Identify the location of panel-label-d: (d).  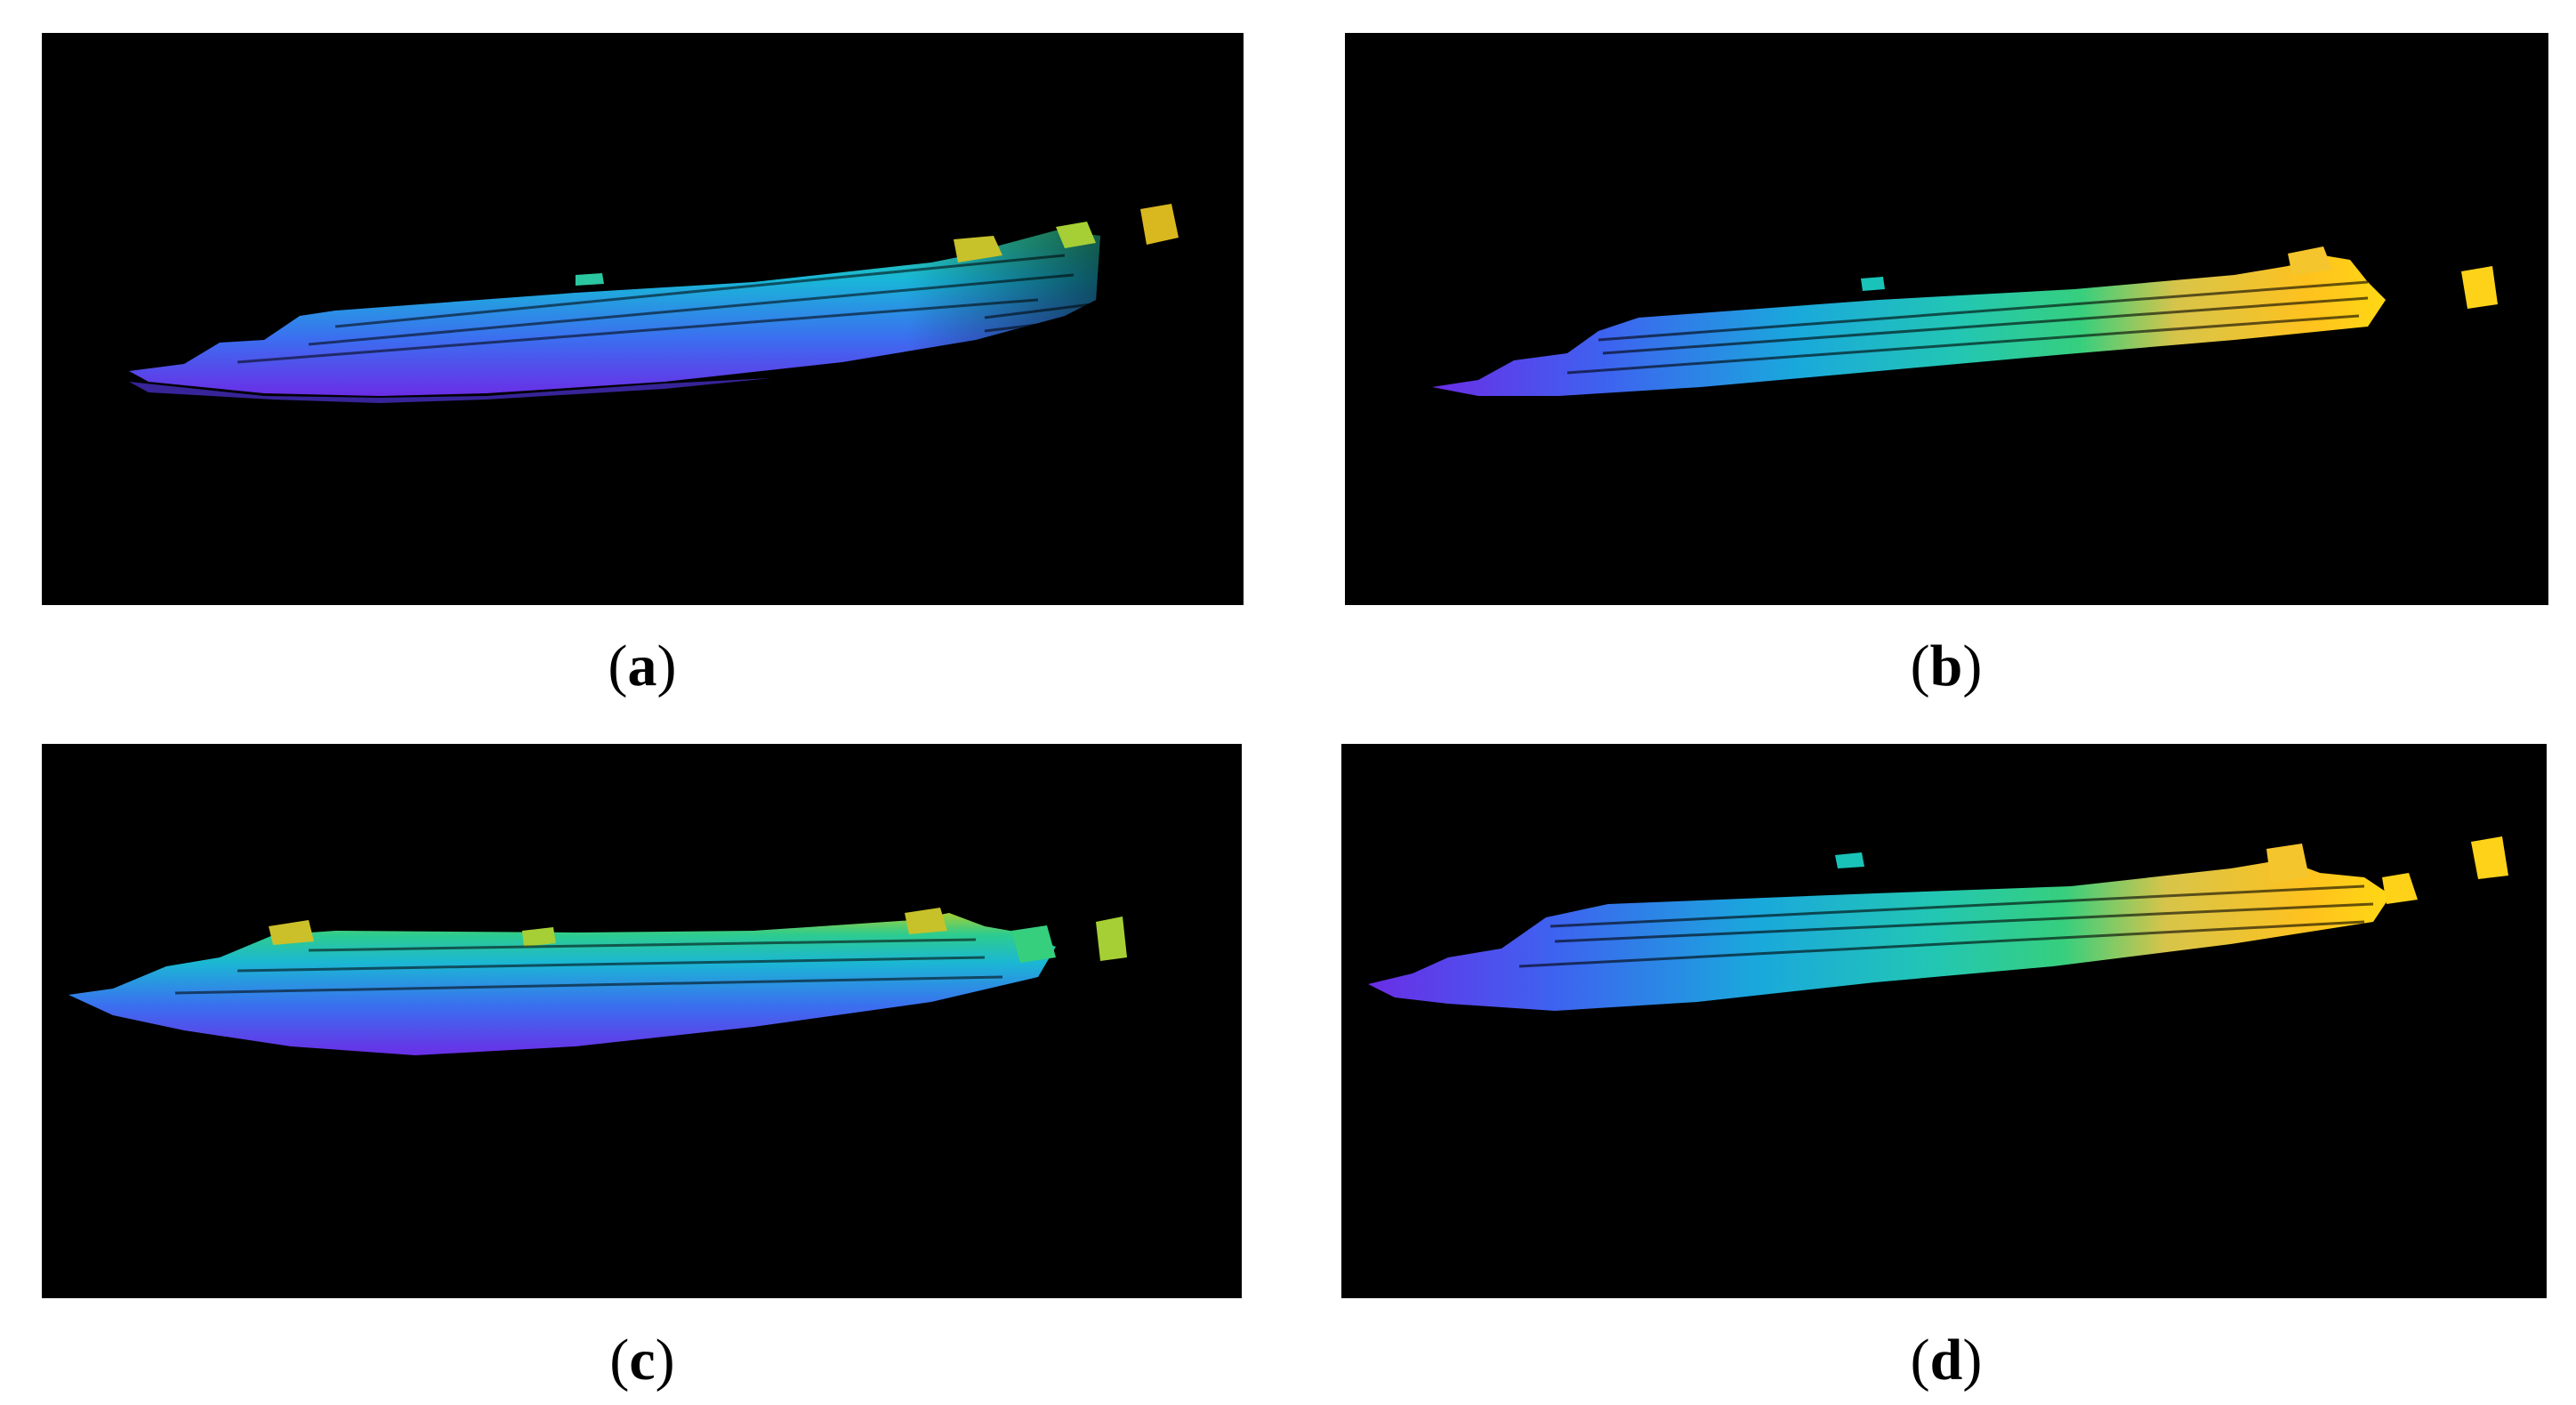
(1946, 1360).